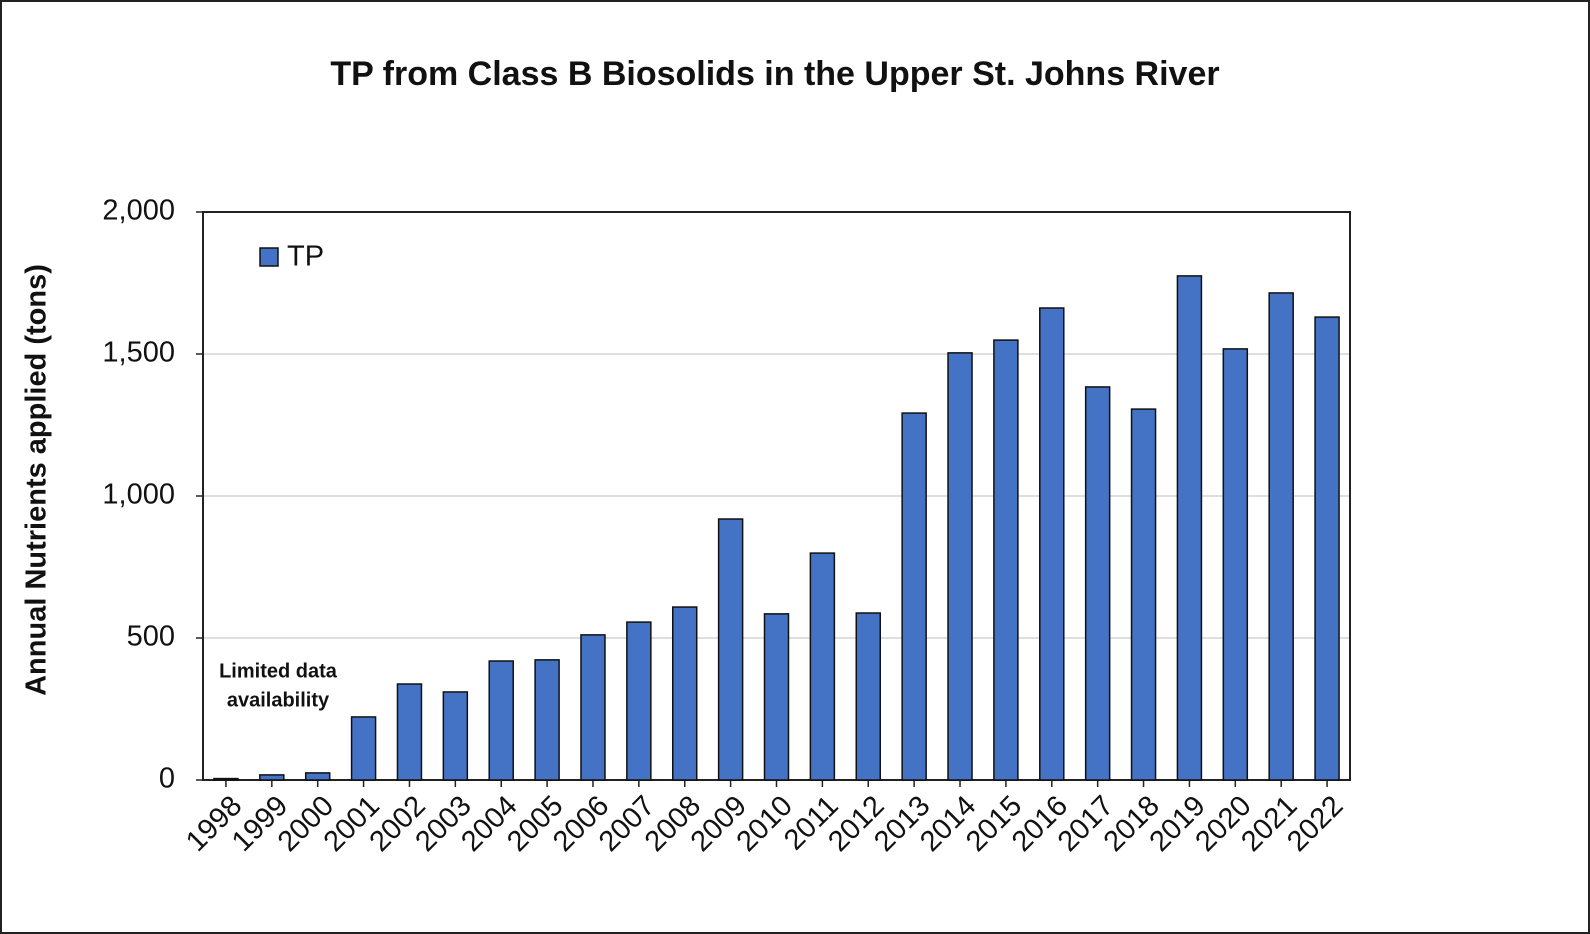 This screenshot has width=1590, height=934. I want to click on annotation: availability, so click(278, 700).